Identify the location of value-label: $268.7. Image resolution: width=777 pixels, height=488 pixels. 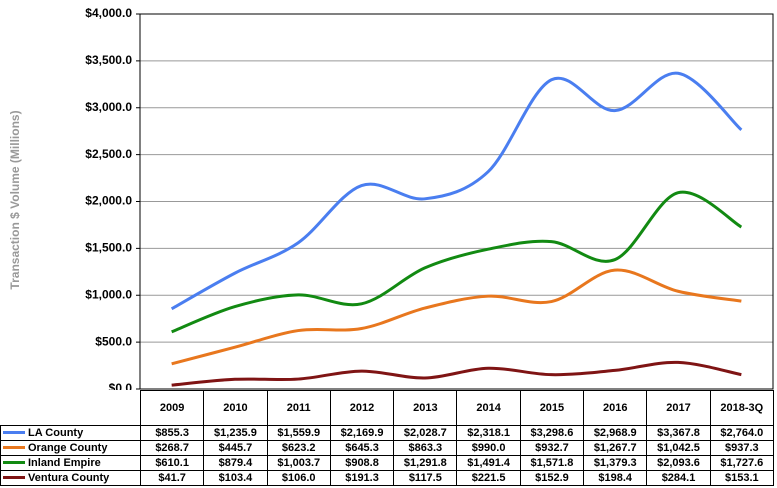
(172, 448).